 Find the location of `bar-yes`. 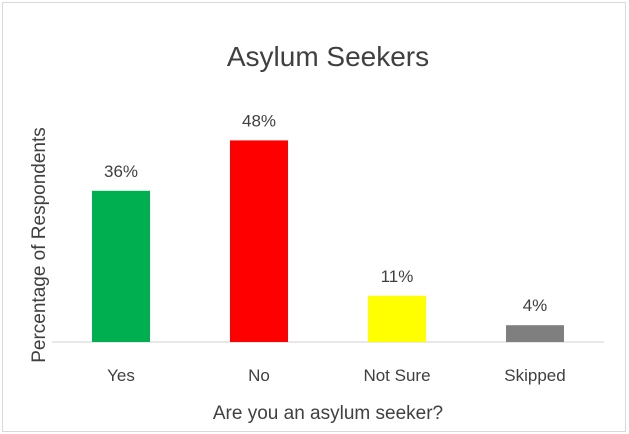

bar-yes is located at coordinates (121, 266).